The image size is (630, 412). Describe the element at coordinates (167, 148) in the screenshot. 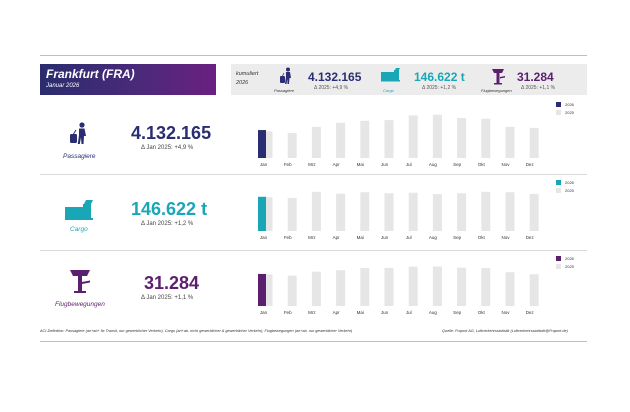

I see `passengers-delta: Δ Jan 2025: +4,9 %` at that location.